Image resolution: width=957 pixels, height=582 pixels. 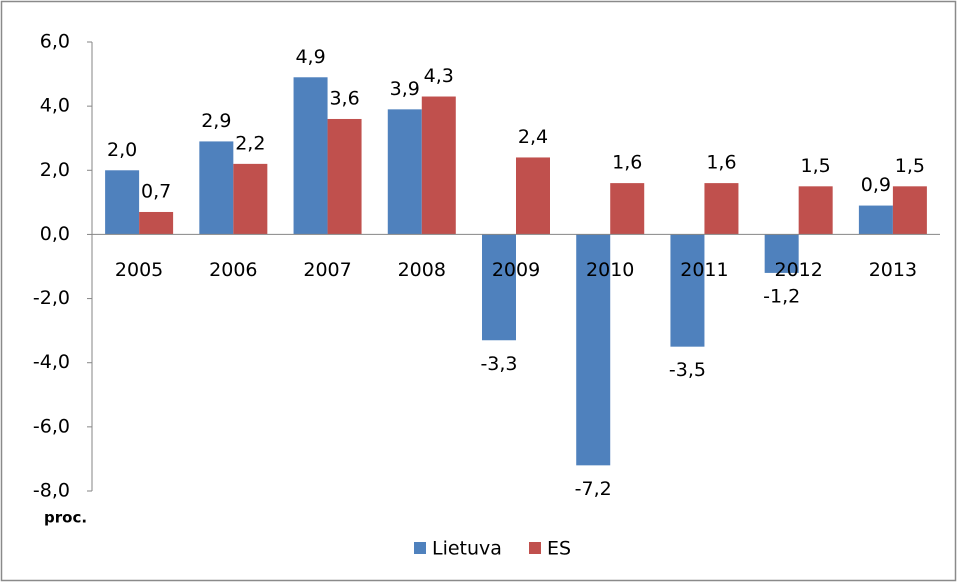 I want to click on y-tick-label: -8,0, so click(x=51, y=491).